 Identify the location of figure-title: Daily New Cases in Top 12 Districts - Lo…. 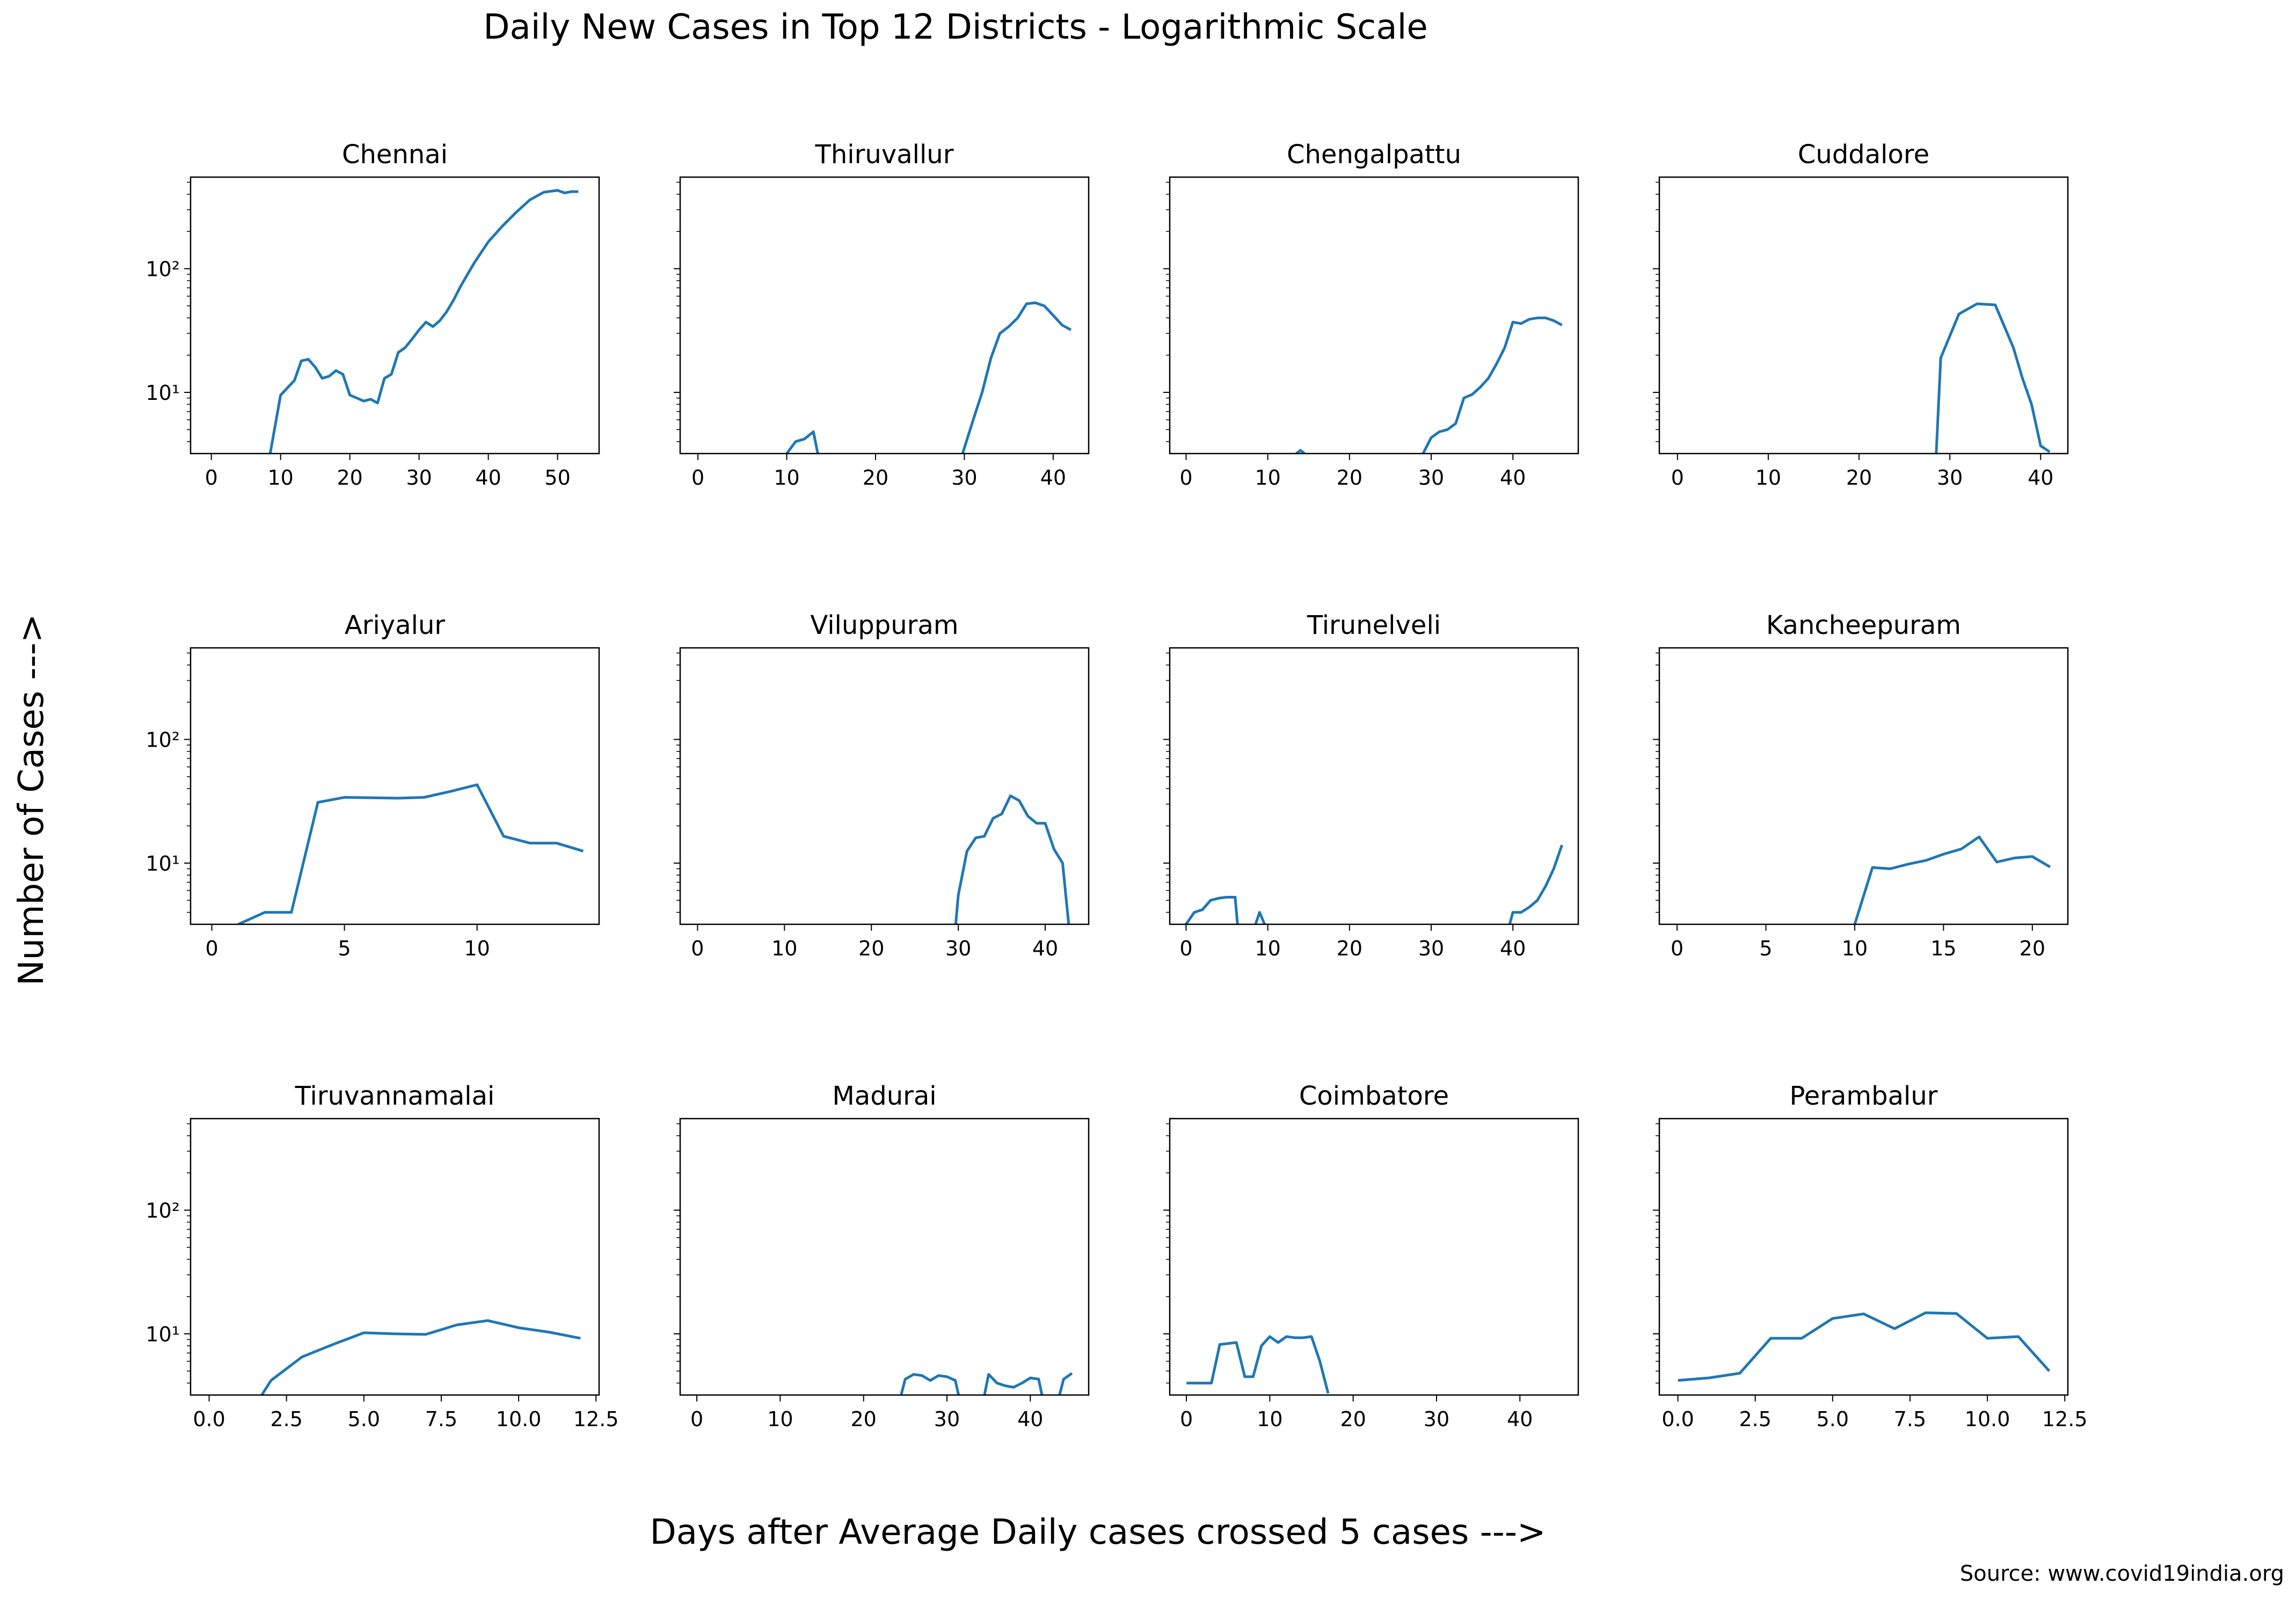
(955, 27).